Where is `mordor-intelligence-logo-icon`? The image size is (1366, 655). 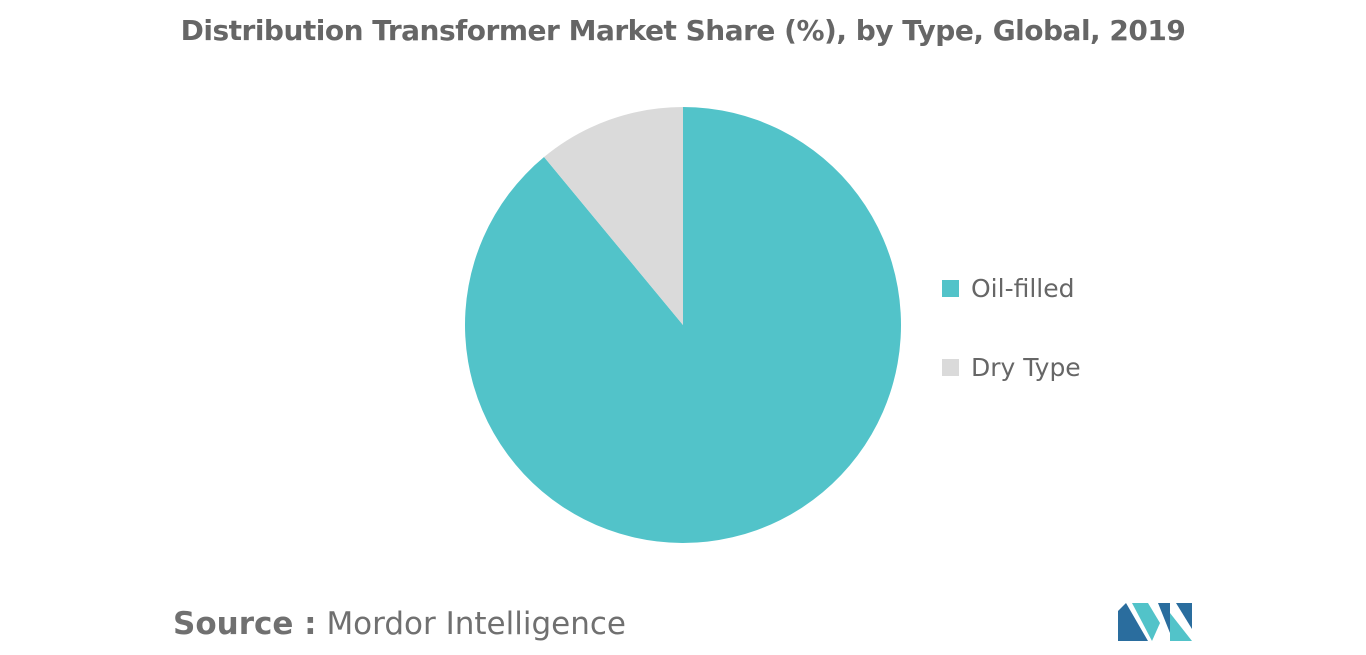
mordor-intelligence-logo-icon is located at coordinates (1155, 622).